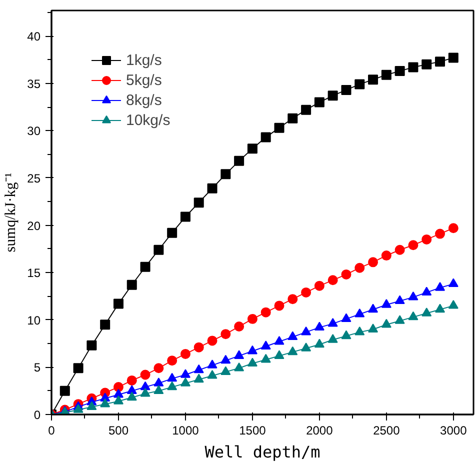 The image size is (475, 464). What do you see at coordinates (144, 80) in the screenshot?
I see `legend-label: 5kg/s` at bounding box center [144, 80].